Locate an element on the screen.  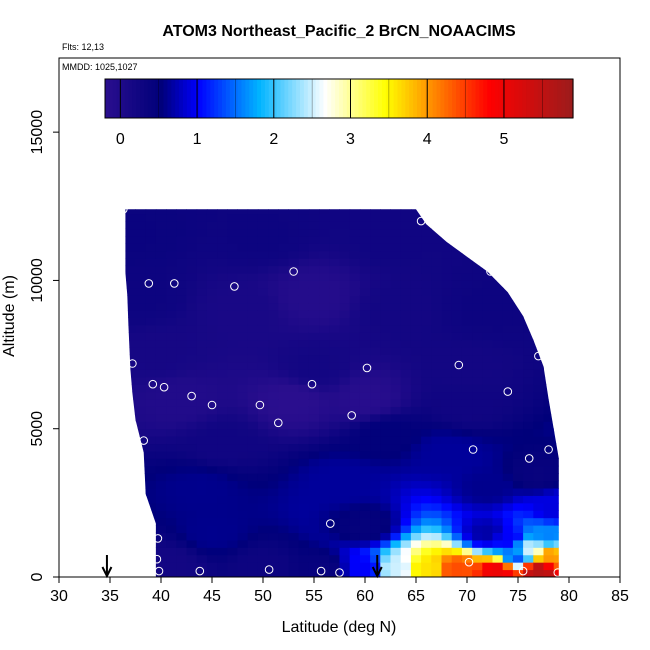
x-tick-label: 45 is located at coordinates (212, 596).